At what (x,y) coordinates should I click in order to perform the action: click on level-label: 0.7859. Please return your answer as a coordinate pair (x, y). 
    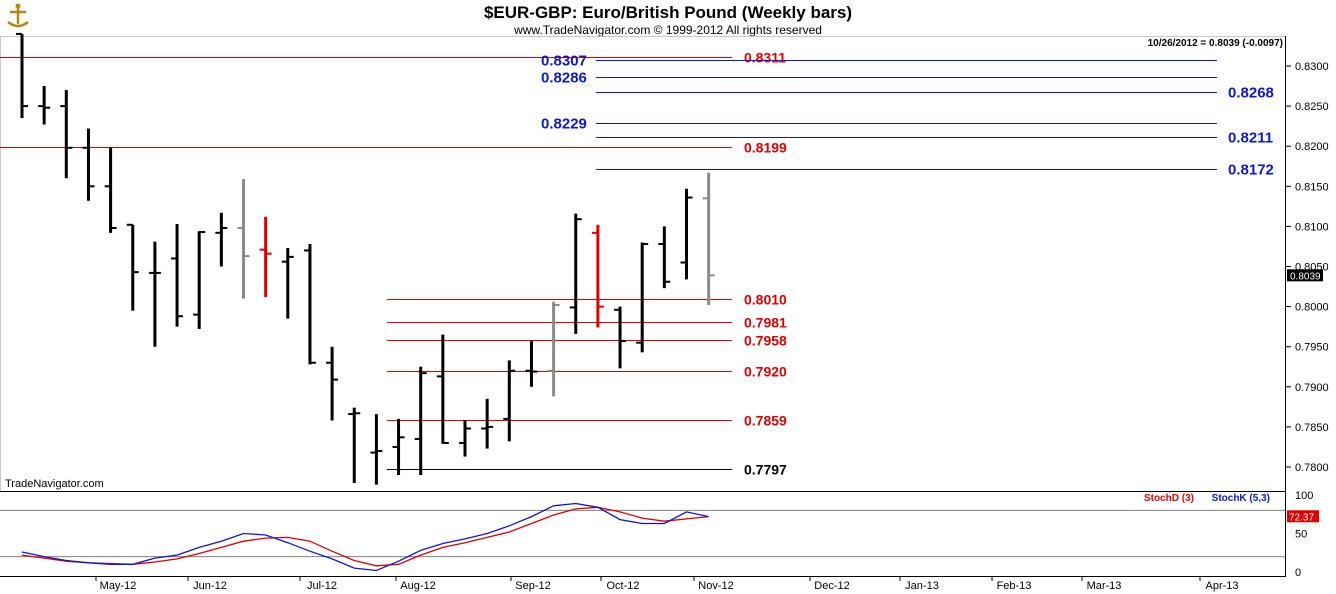
    Looking at the image, I should click on (765, 421).